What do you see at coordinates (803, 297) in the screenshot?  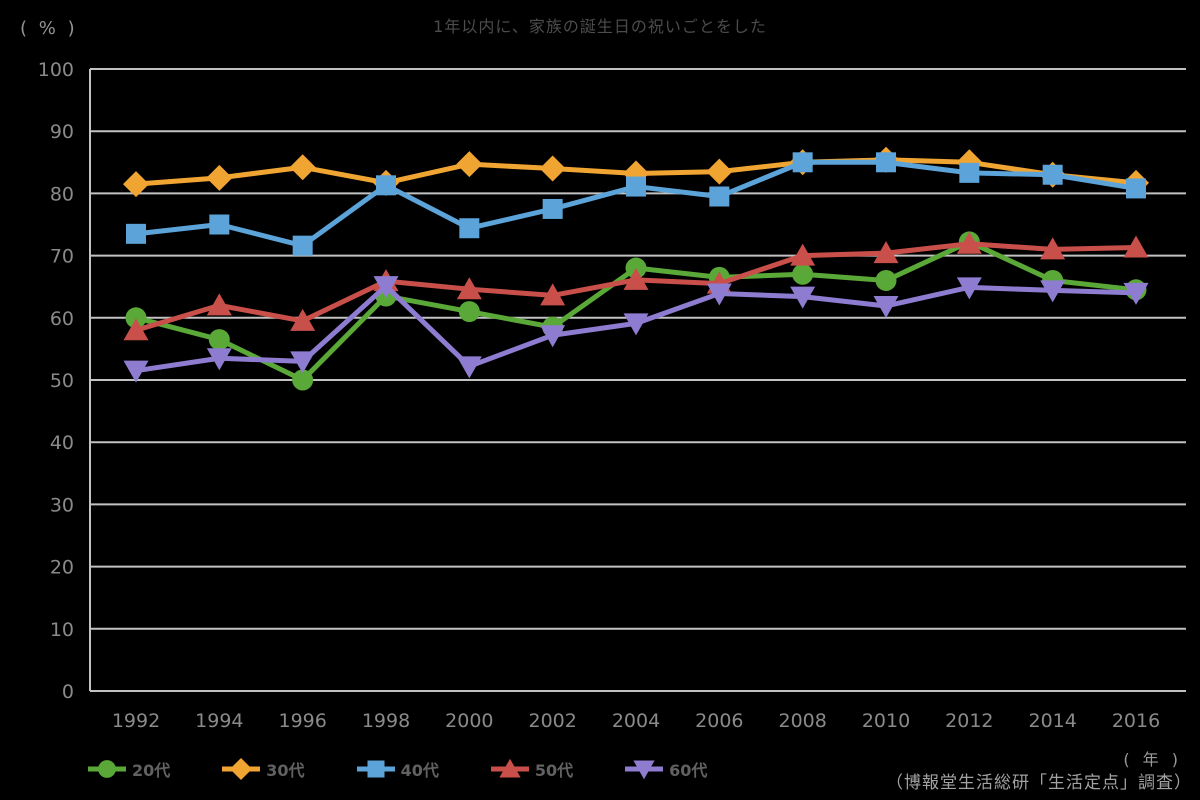 I see `series-4-marker-2008` at bounding box center [803, 297].